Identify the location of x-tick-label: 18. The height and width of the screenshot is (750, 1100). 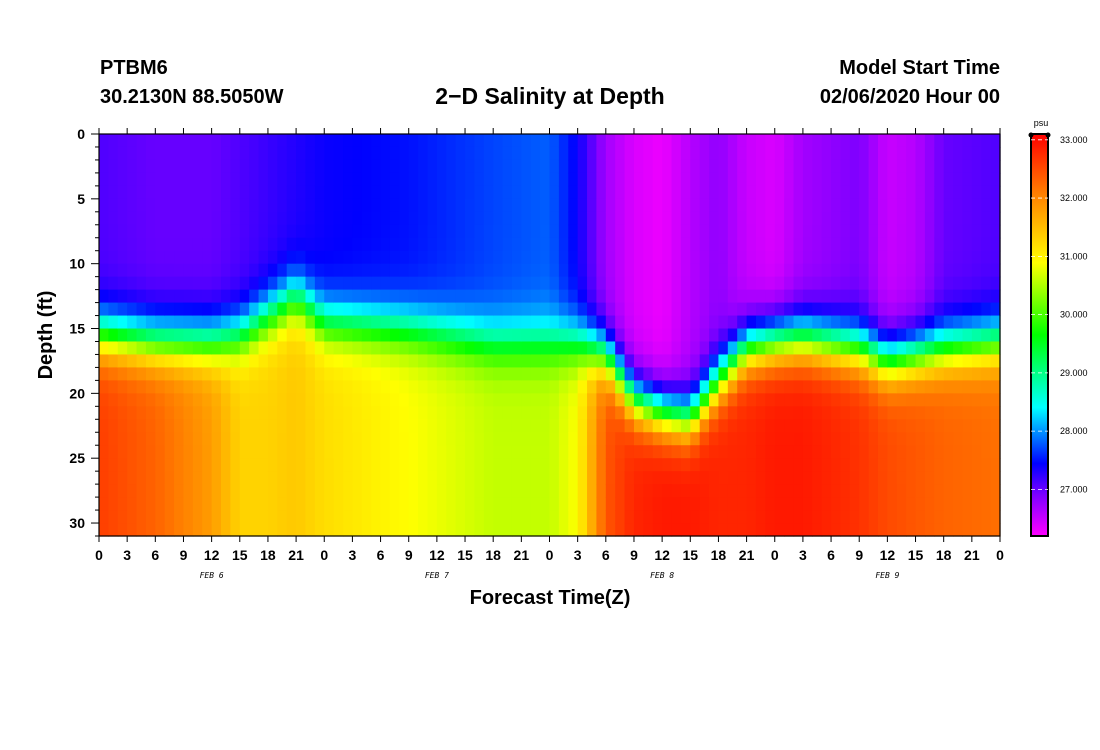
(493, 555).